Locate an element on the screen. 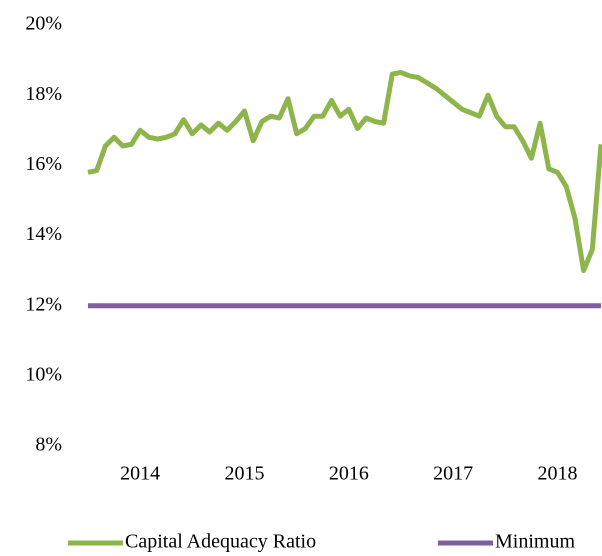 The image size is (602, 556). x-tick-label: 2015 is located at coordinates (245, 474).